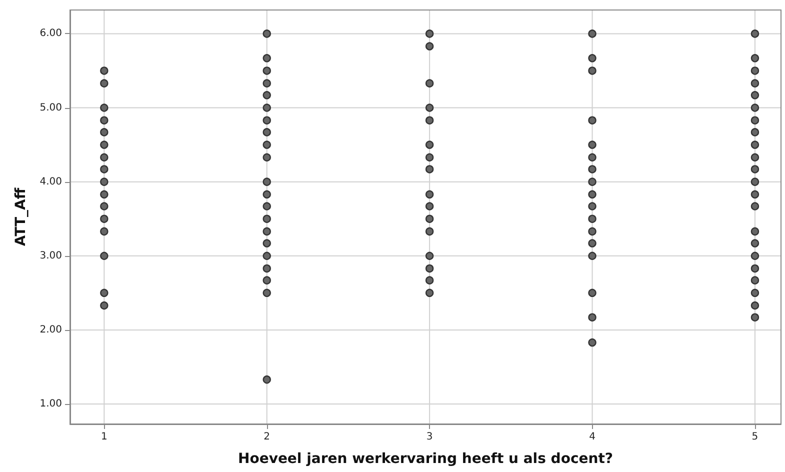 Image resolution: width=785 pixels, height=472 pixels. What do you see at coordinates (51, 404) in the screenshot?
I see `y-tick-label: 1.00` at bounding box center [51, 404].